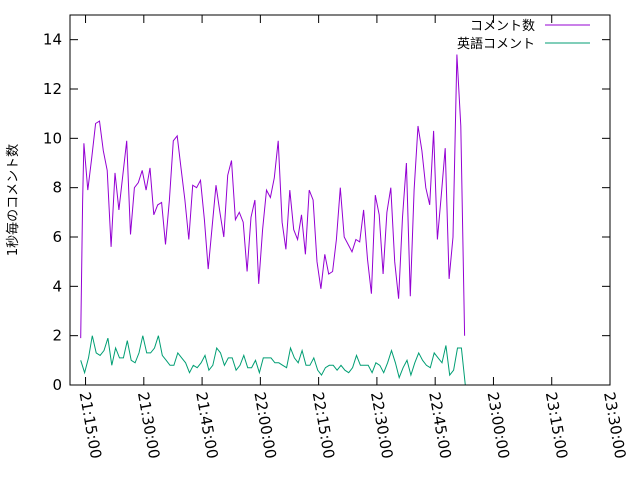 The width and height of the screenshot is (640, 480). Describe the element at coordinates (614, 425) in the screenshot. I see `x-tick-label: 23:30:00` at that location.